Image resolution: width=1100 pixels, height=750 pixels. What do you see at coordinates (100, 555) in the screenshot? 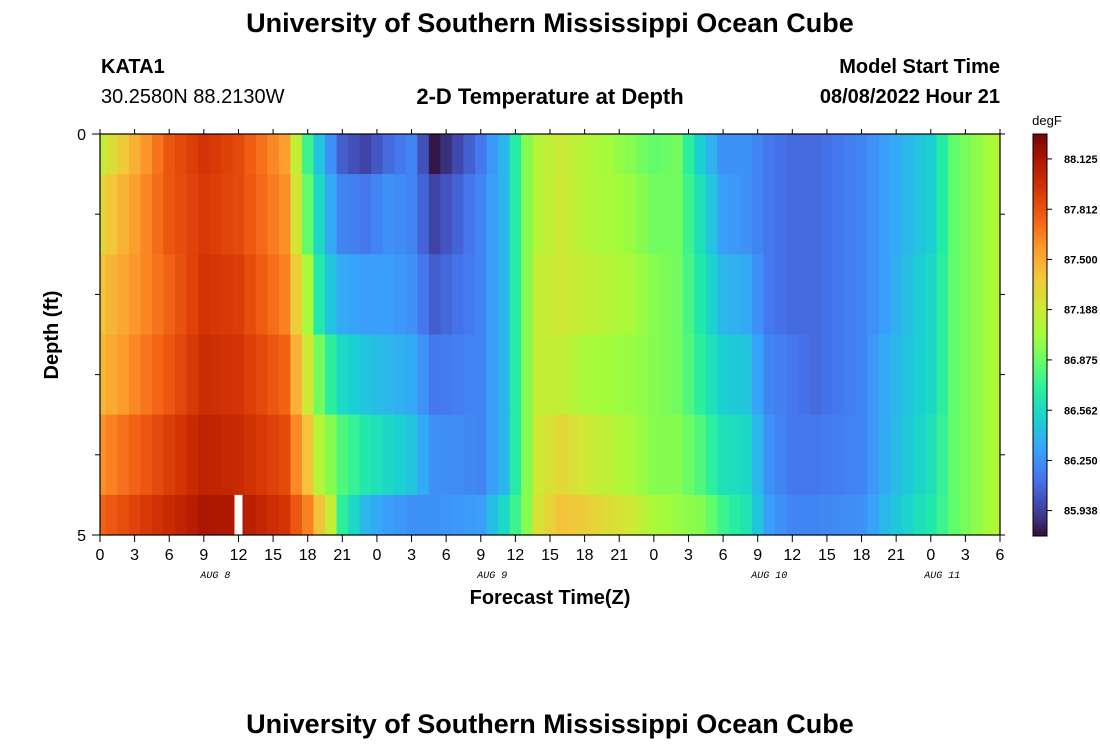
I see `x-tick-label: 0` at bounding box center [100, 555].